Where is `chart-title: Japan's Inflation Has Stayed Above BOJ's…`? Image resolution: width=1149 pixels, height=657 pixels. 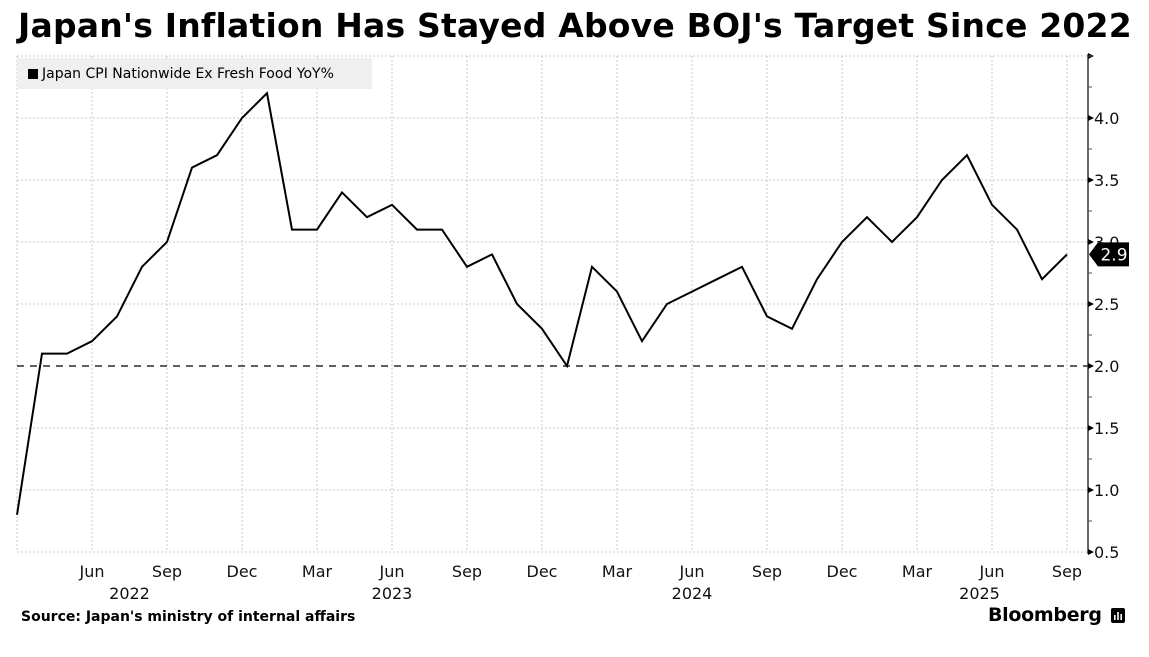 chart-title: Japan's Inflation Has Stayed Above BOJ's… is located at coordinates (575, 25).